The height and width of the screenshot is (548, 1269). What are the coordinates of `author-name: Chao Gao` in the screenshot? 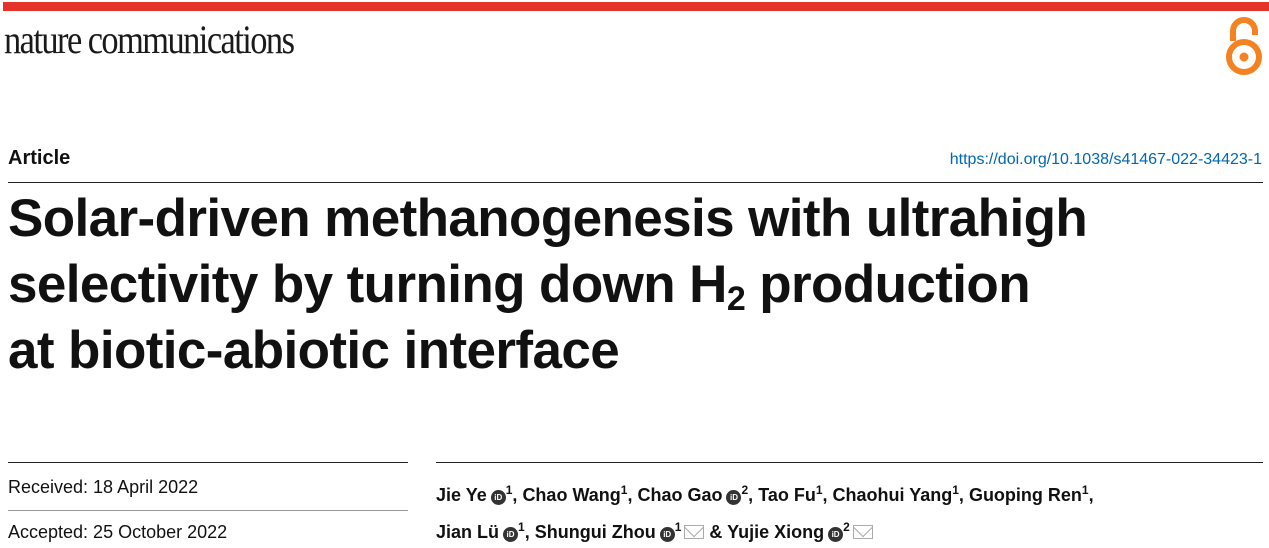 It's located at (680, 495).